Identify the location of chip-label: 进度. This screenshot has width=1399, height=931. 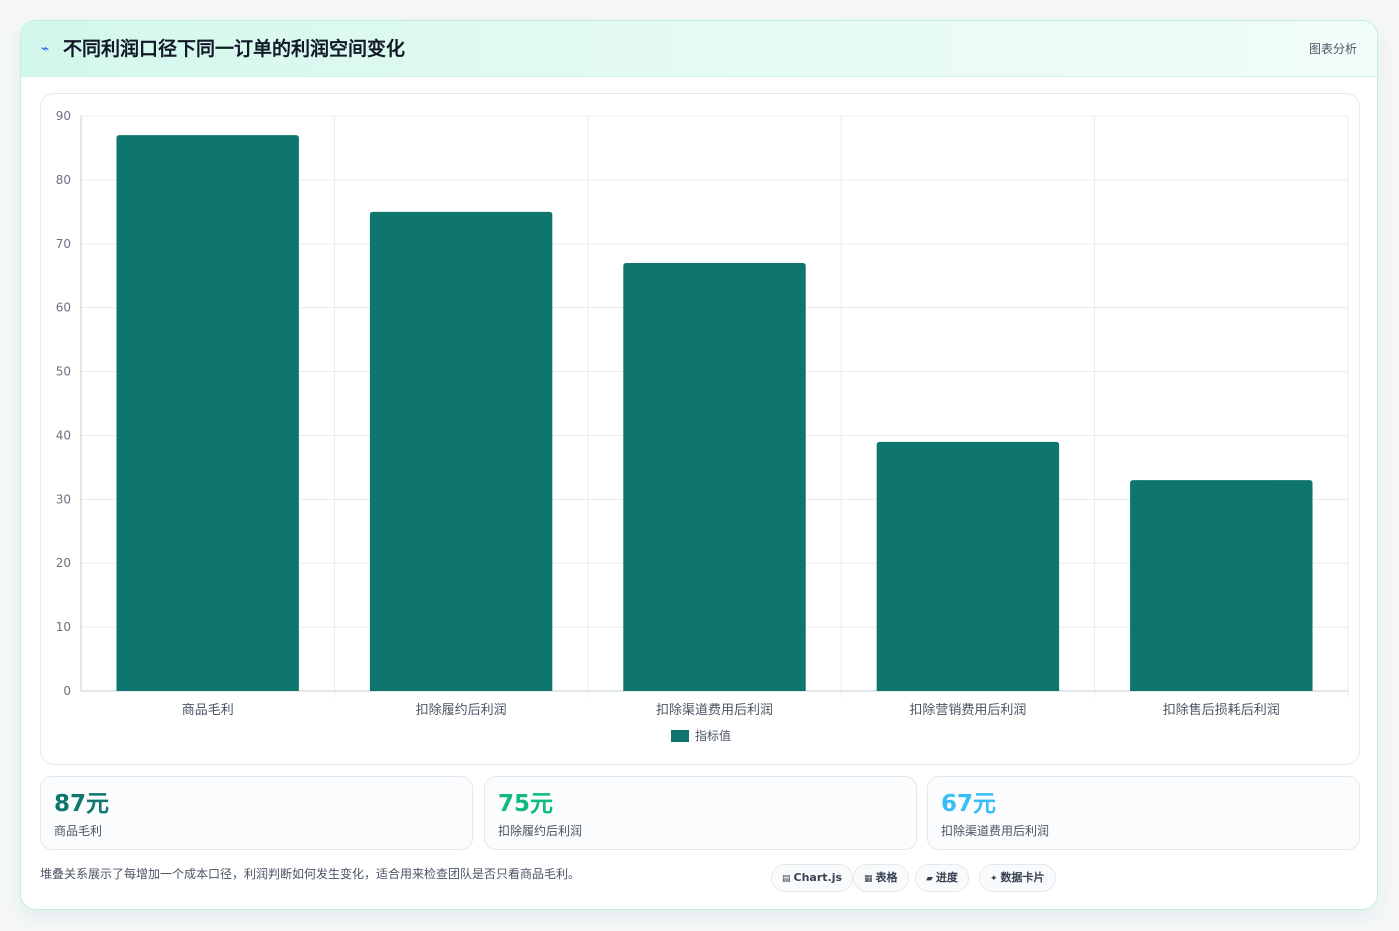
(946, 877).